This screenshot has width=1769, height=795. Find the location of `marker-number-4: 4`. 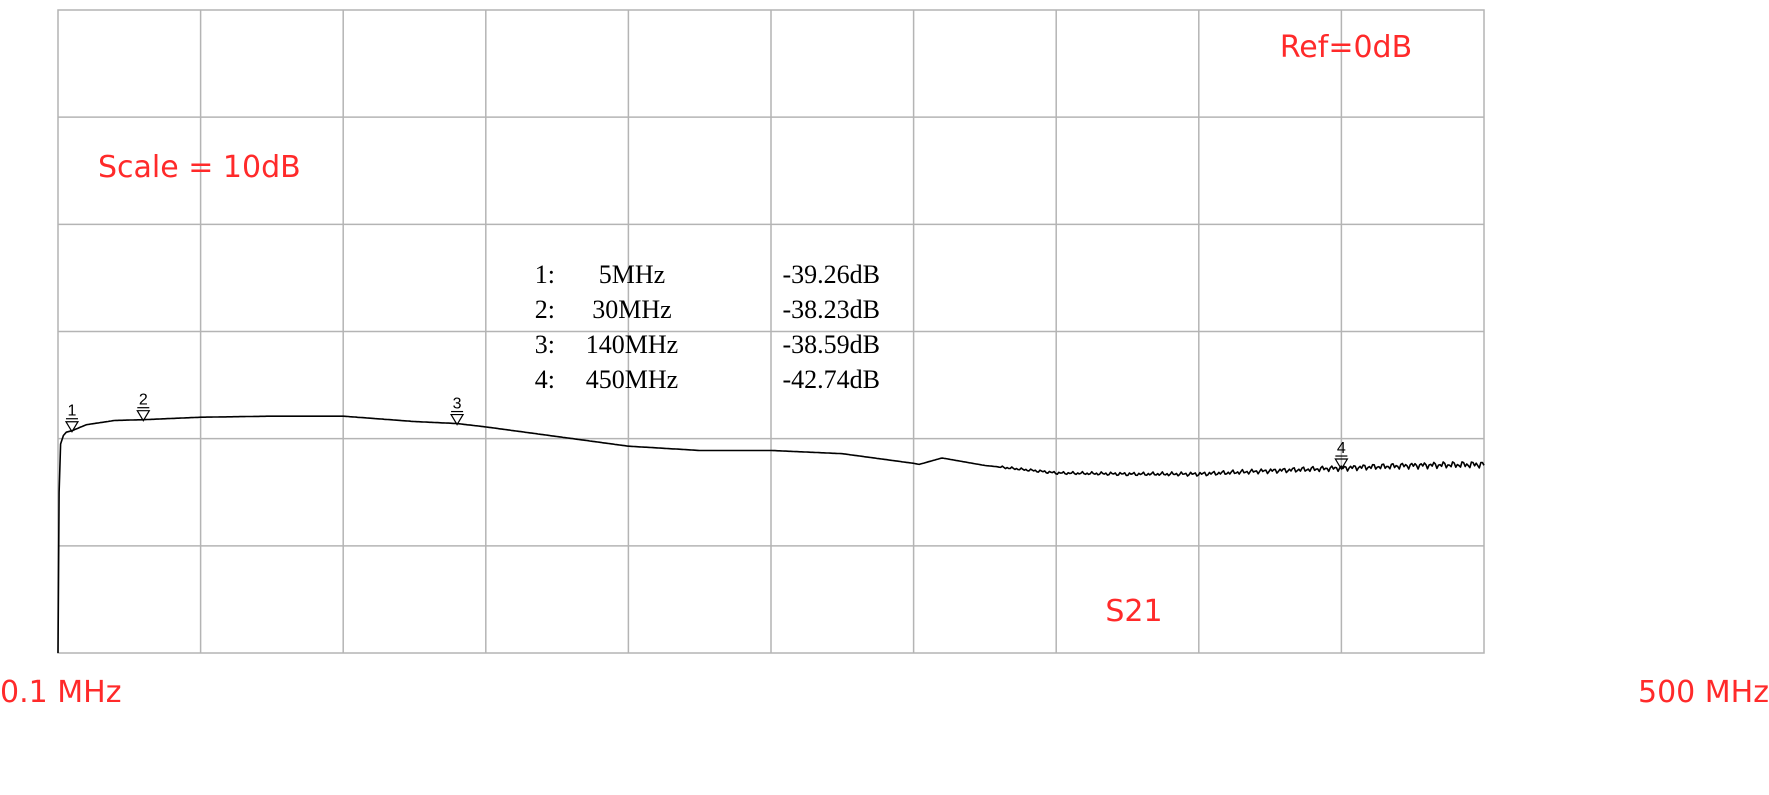

marker-number-4: 4 is located at coordinates (1341, 448).